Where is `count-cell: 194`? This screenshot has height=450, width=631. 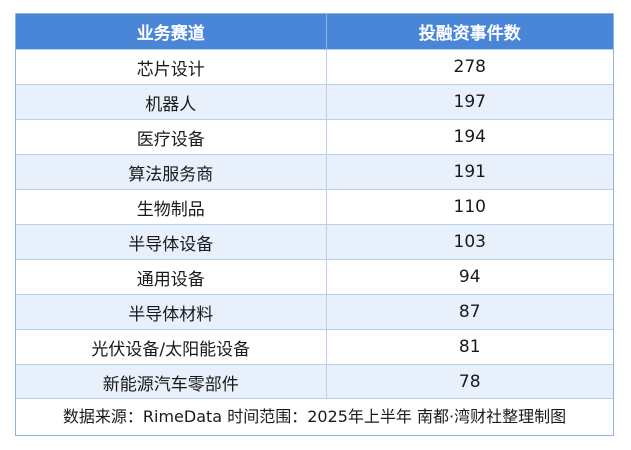
count-cell: 194 is located at coordinates (469, 137).